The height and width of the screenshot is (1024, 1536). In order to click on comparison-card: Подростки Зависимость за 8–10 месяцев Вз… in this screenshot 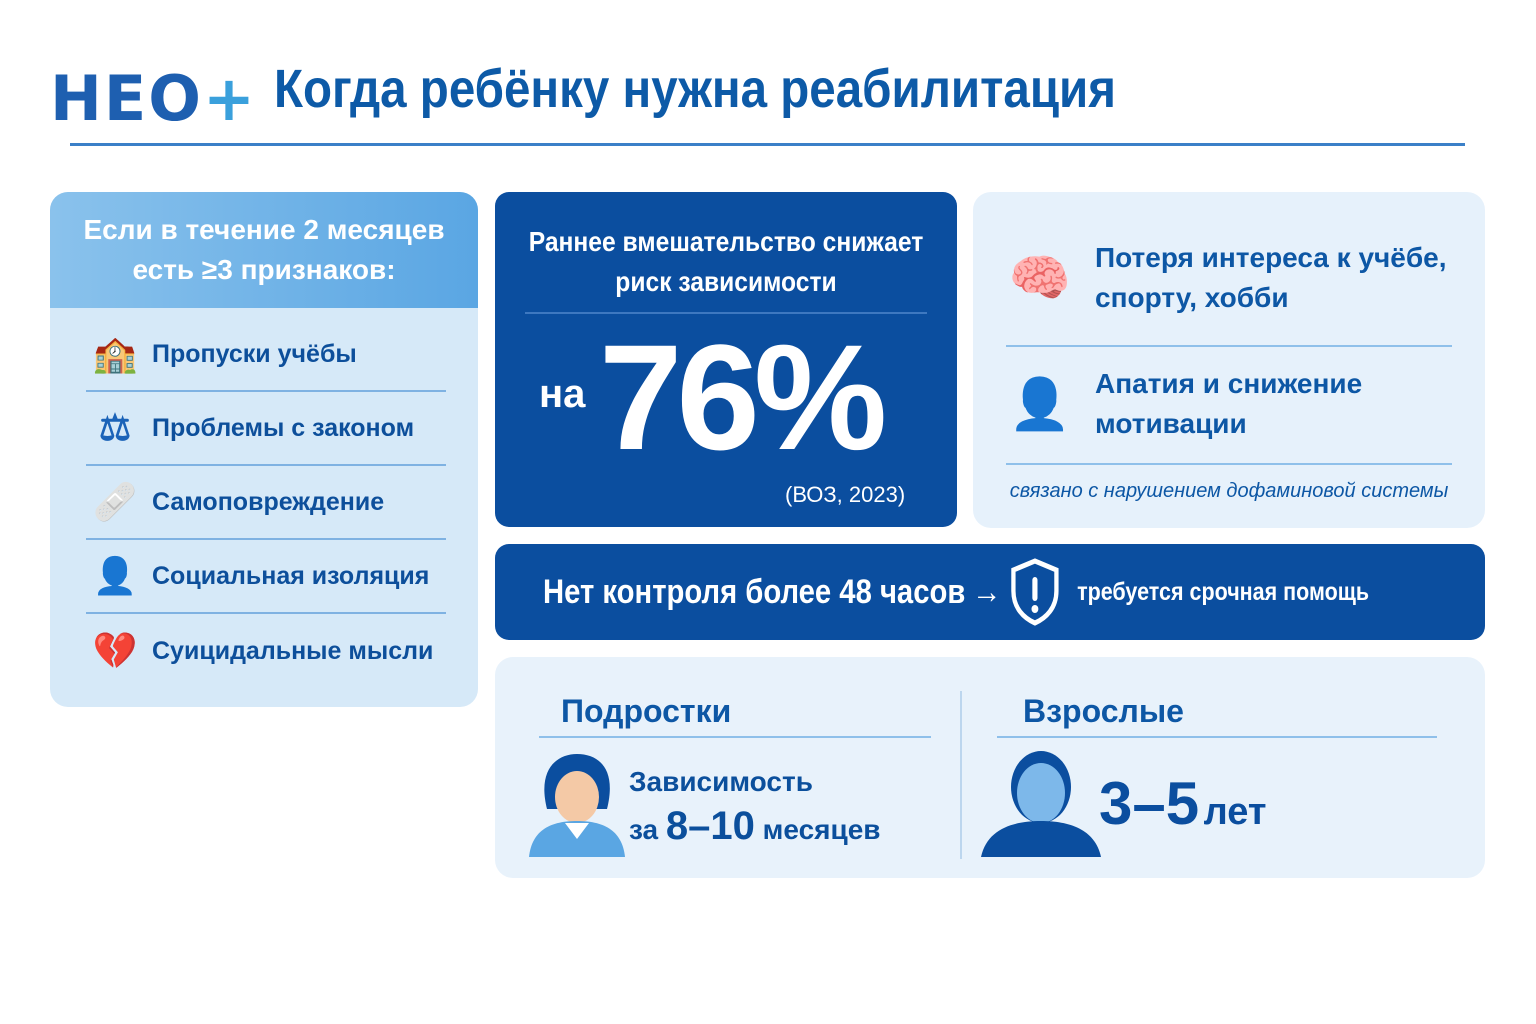, I will do `click(990, 767)`.